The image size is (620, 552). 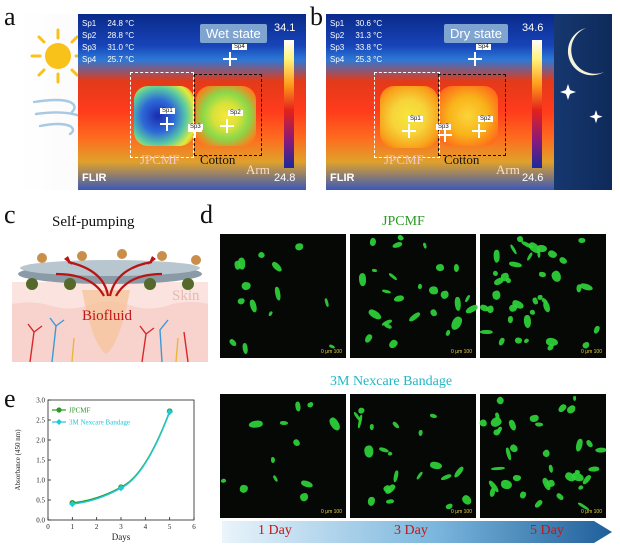 I want to click on y-tick-label: 0.5, so click(x=40, y=501).